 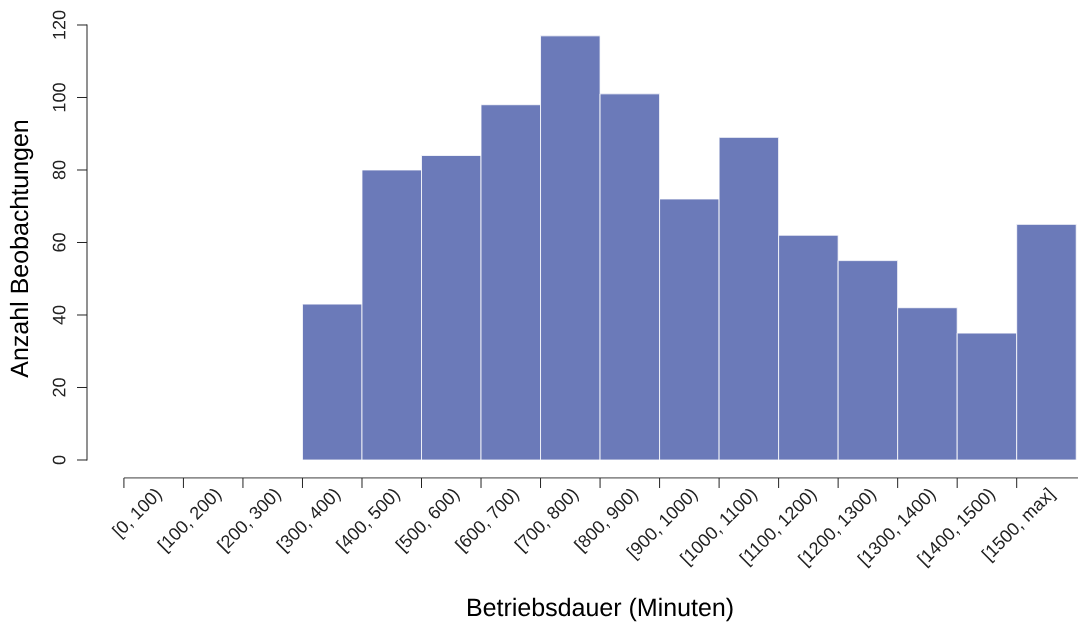 What do you see at coordinates (59, 24) in the screenshot?
I see `y-tick-label: 120` at bounding box center [59, 24].